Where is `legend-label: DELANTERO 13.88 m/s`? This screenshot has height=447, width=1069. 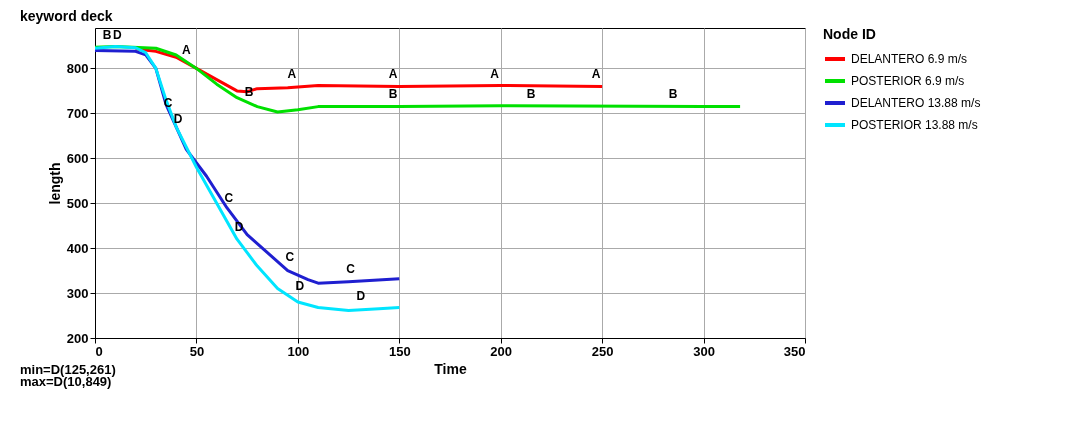
legend-label: DELANTERO 13.88 m/s is located at coordinates (916, 103).